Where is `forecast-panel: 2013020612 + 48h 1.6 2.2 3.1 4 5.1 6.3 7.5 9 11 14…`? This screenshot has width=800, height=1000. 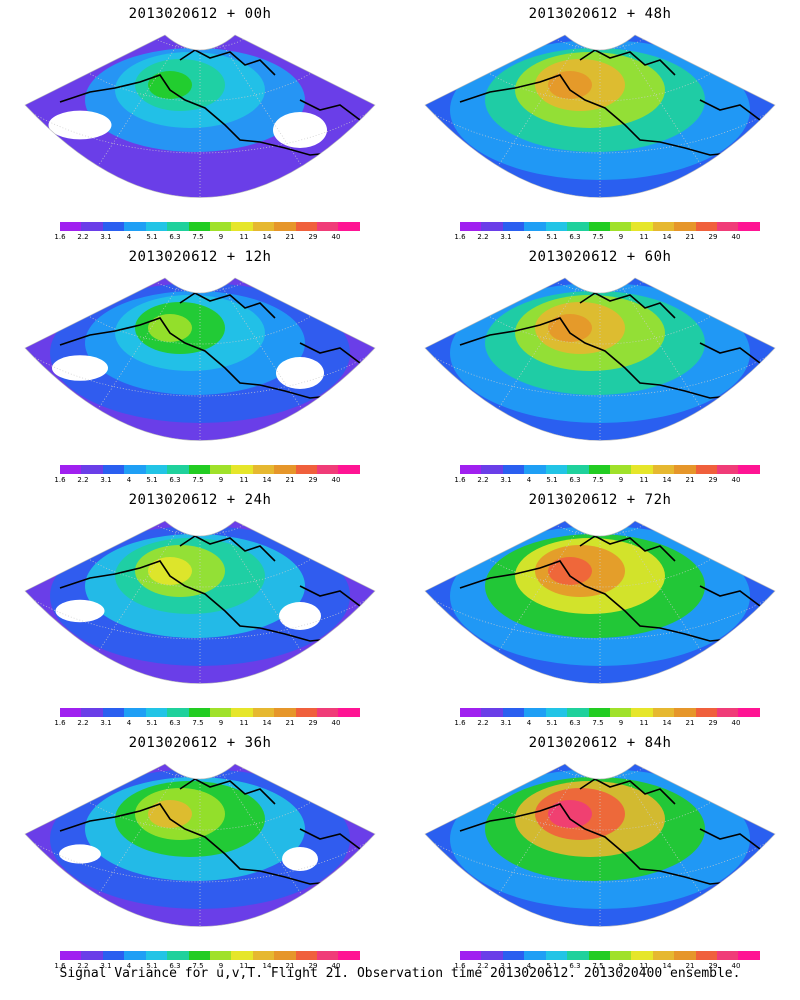
forecast-panel: 2013020612 + 48h 1.6 2.2 3.1 4 5.1 6.3 7.5 9 11 14… is located at coordinates (600, 121).